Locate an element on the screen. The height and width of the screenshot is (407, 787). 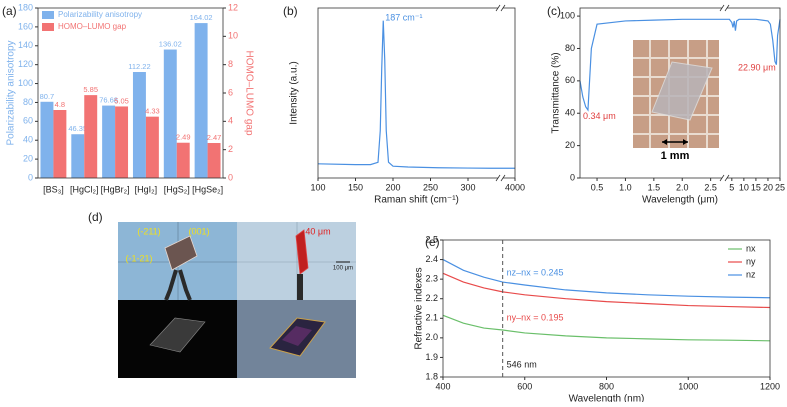
x-tick-label: [HgCl₂] is located at coordinates (84, 189).